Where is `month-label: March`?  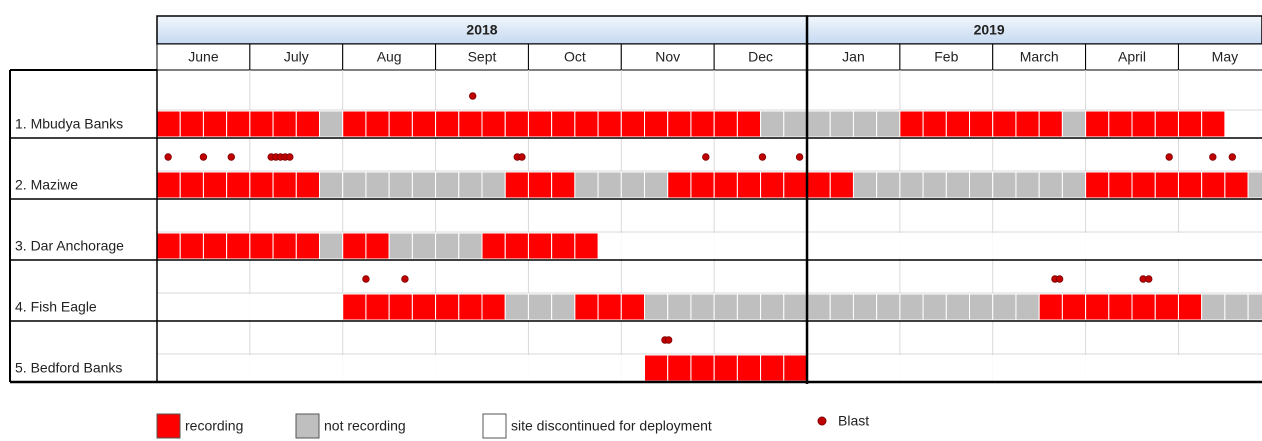
month-label: March is located at coordinates (1039, 57).